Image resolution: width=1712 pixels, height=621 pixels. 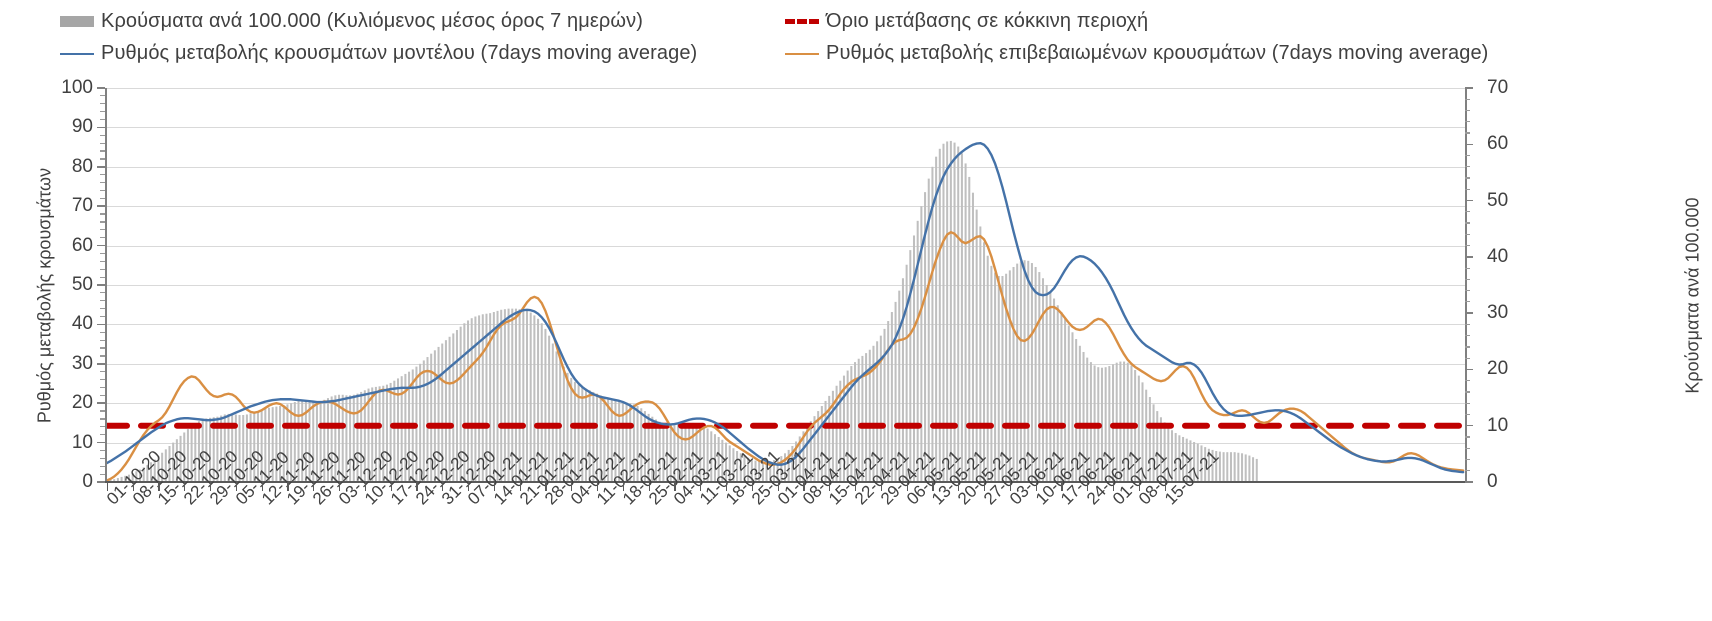 I want to click on y-axis-right-spine, so click(x=1466, y=285).